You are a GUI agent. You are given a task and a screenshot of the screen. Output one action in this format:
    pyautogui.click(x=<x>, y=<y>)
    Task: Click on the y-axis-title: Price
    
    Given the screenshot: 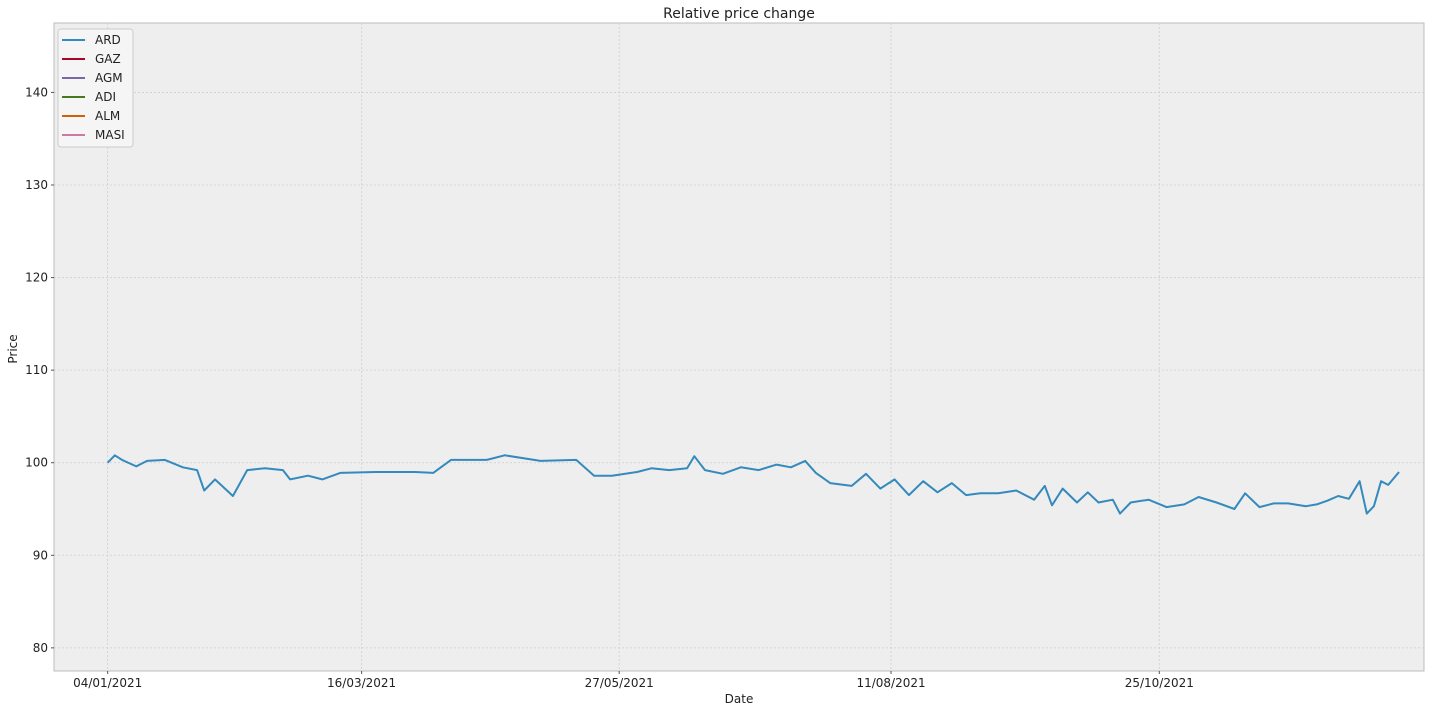 What is the action you would take?
    pyautogui.click(x=13, y=348)
    